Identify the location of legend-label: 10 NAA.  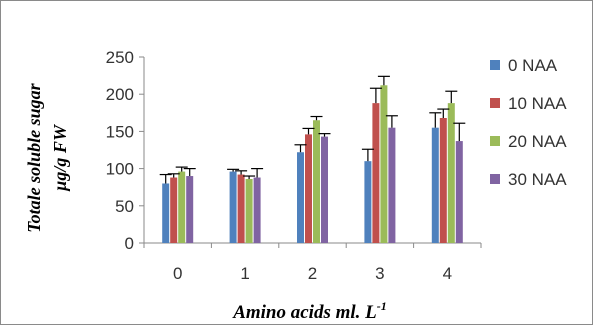
(537, 103).